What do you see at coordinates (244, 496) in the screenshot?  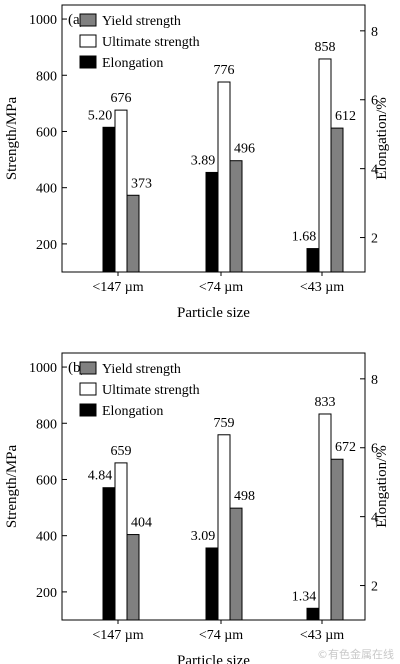 I see `data-label-yield-strength: 498` at bounding box center [244, 496].